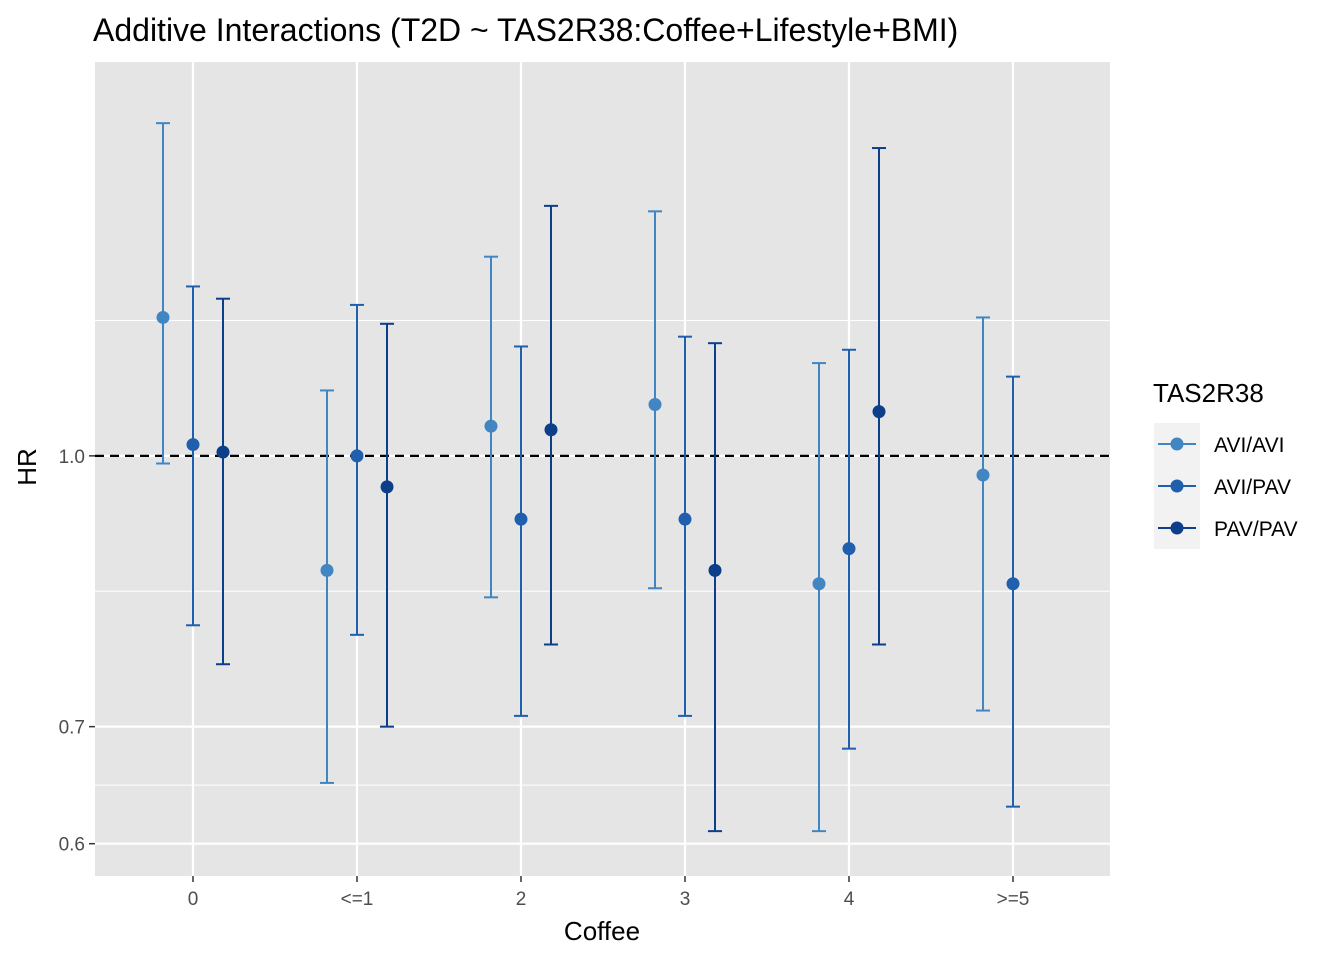 The image size is (1344, 960). What do you see at coordinates (1252, 487) in the screenshot?
I see `legend-label: AVI/PAV` at bounding box center [1252, 487].